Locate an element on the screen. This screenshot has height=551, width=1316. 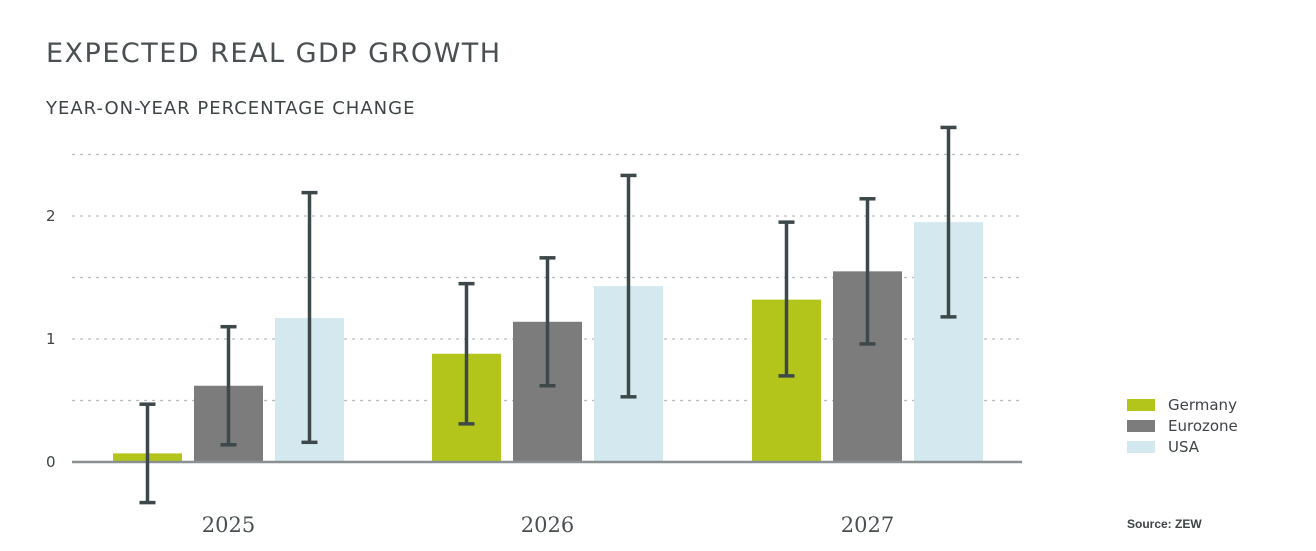
legend-swatch-germany is located at coordinates (1141, 405).